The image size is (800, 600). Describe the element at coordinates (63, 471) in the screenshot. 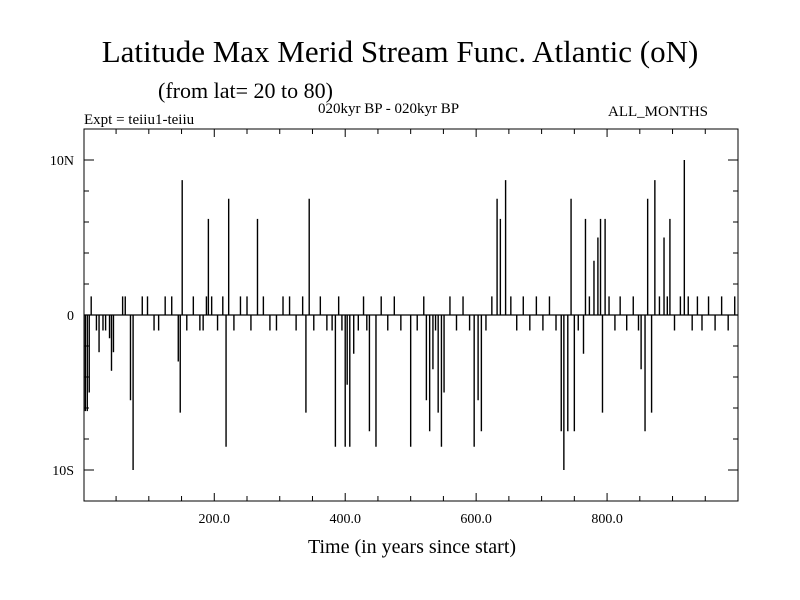

I see `y-tick-label: 10S` at that location.